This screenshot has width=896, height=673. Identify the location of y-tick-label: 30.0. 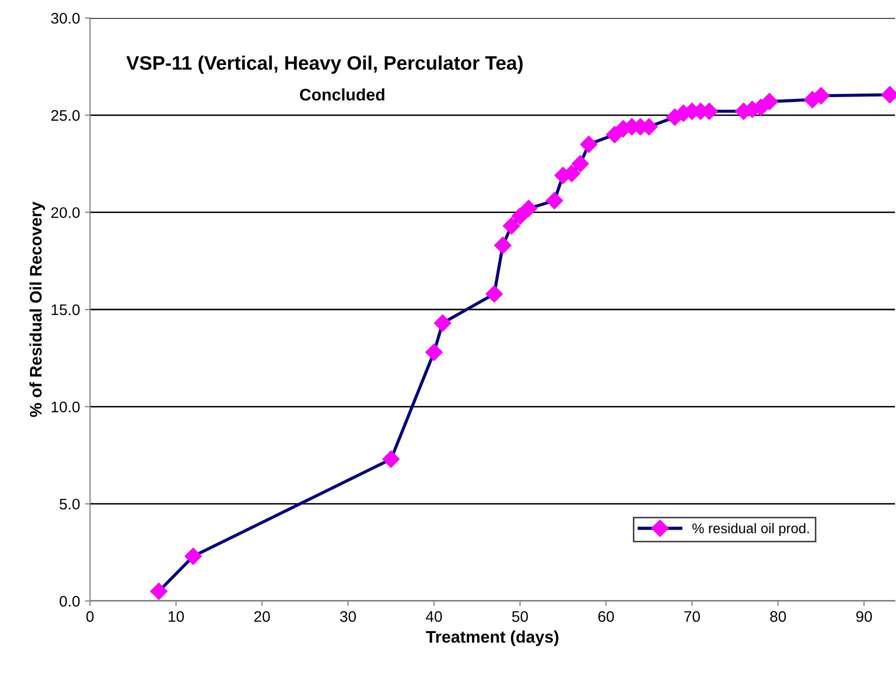
(65, 18).